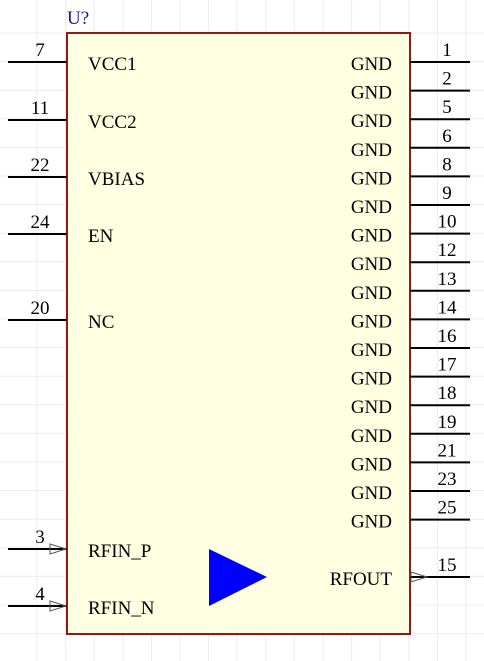 Image resolution: width=484 pixels, height=661 pixels. Describe the element at coordinates (116, 179) in the screenshot. I see `pin-name: VBIAS` at that location.